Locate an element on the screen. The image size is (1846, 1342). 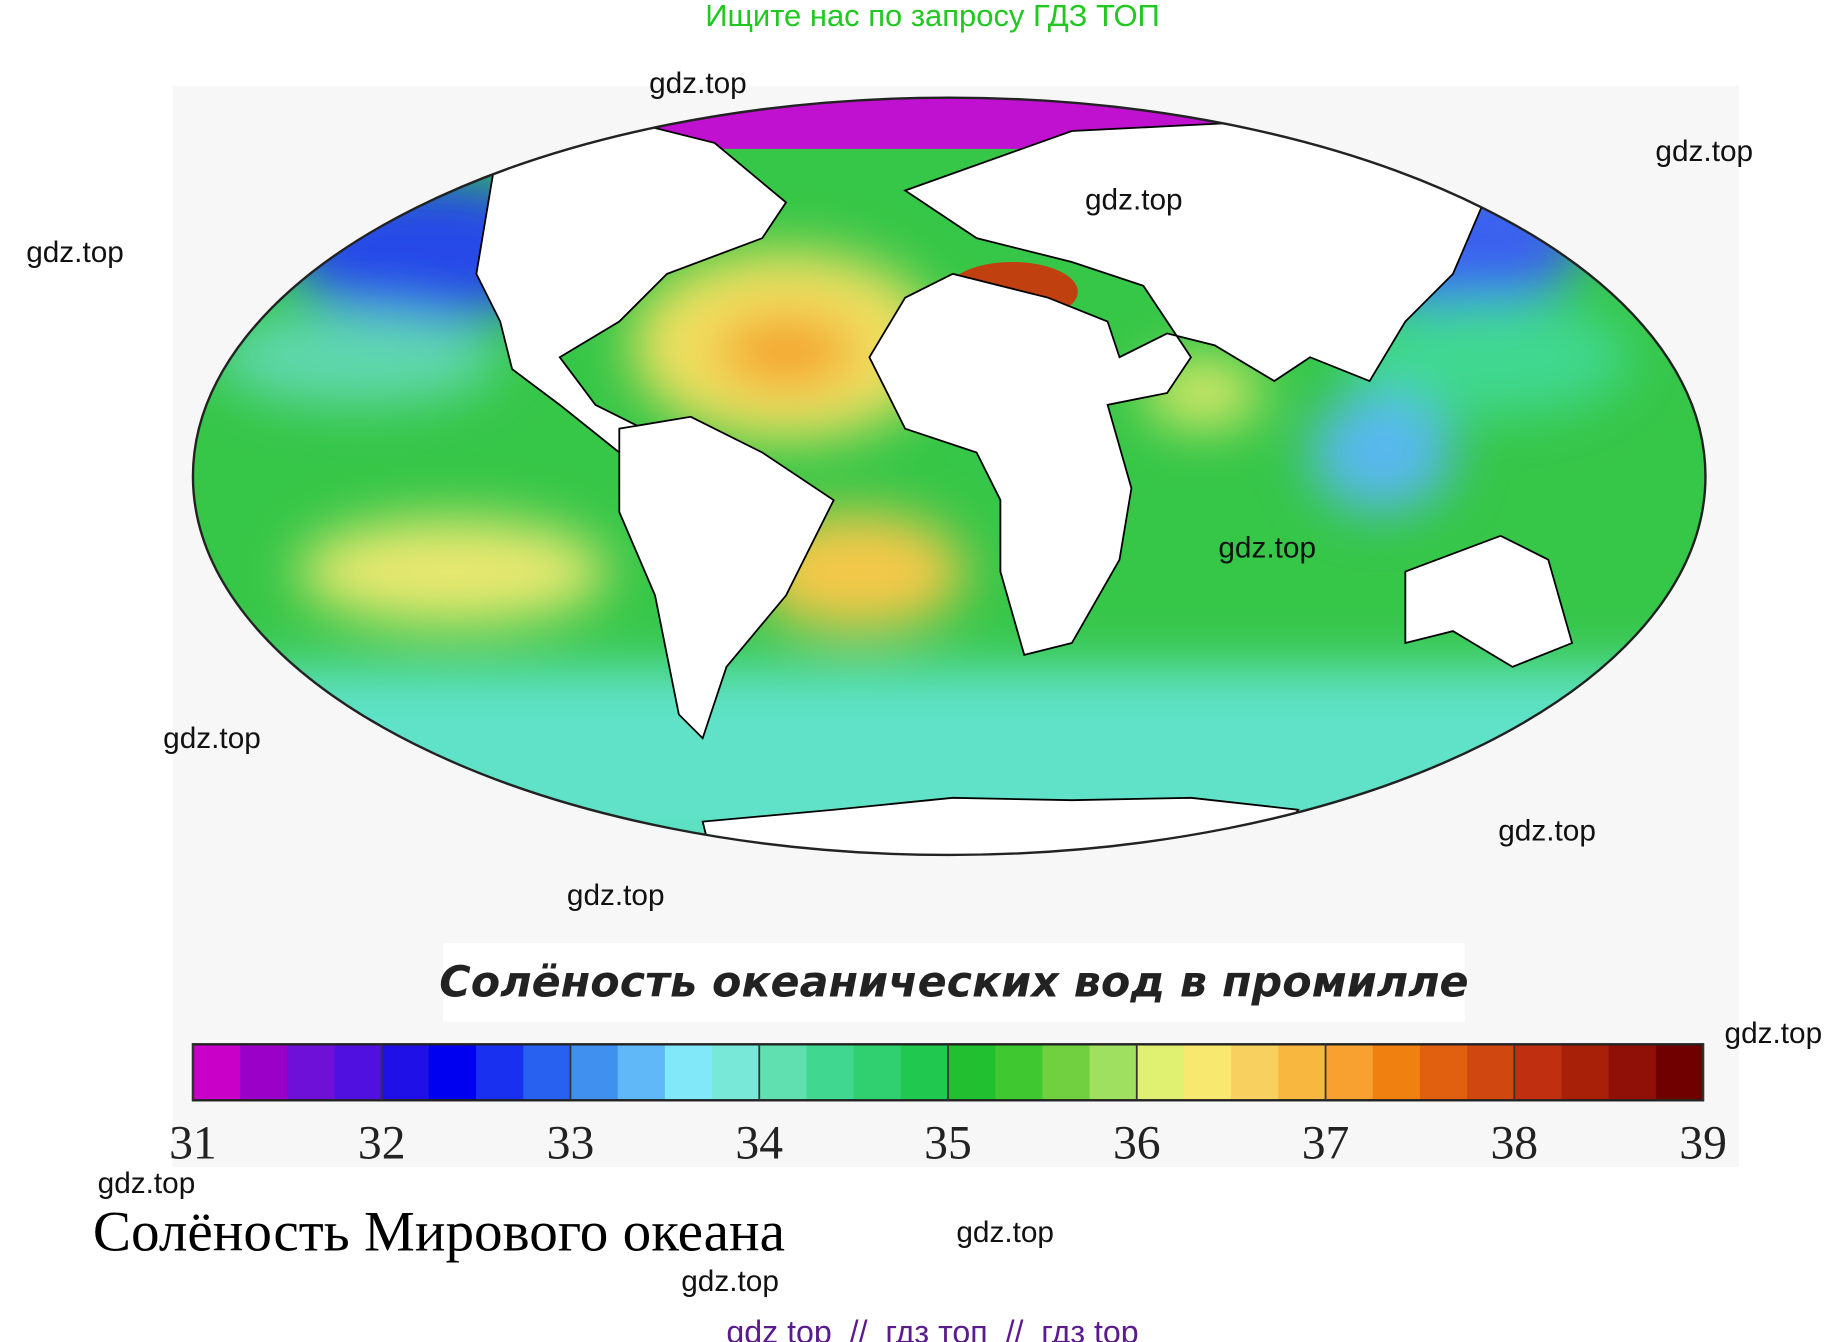
tick-label: 39 is located at coordinates (1703, 1144).